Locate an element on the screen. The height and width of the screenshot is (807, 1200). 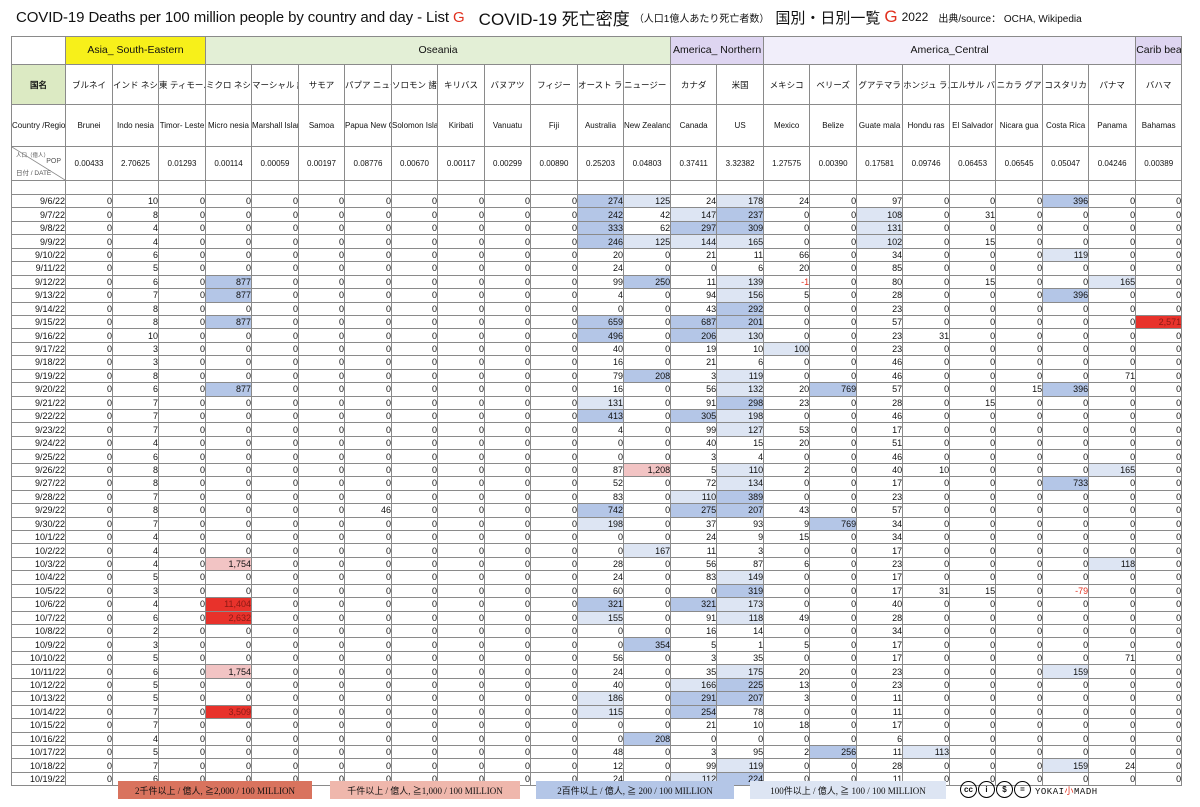
value-cell: 9 is located at coordinates (740, 536).